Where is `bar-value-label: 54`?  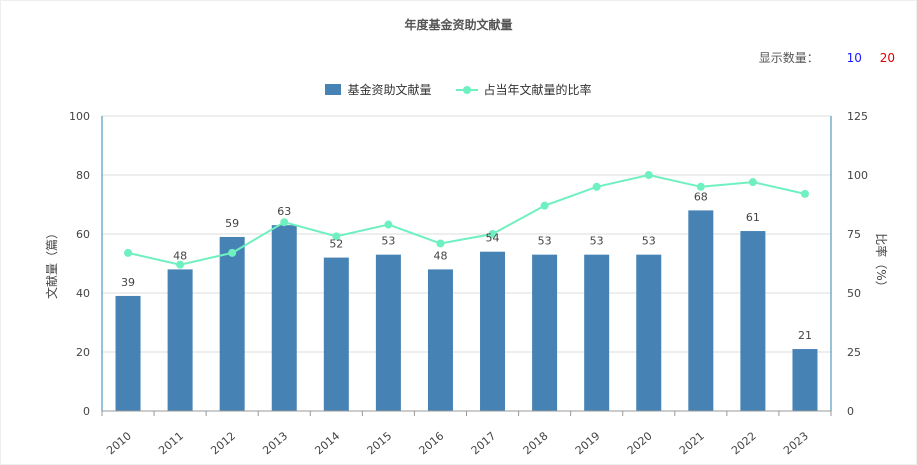 bar-value-label: 54 is located at coordinates (493, 238).